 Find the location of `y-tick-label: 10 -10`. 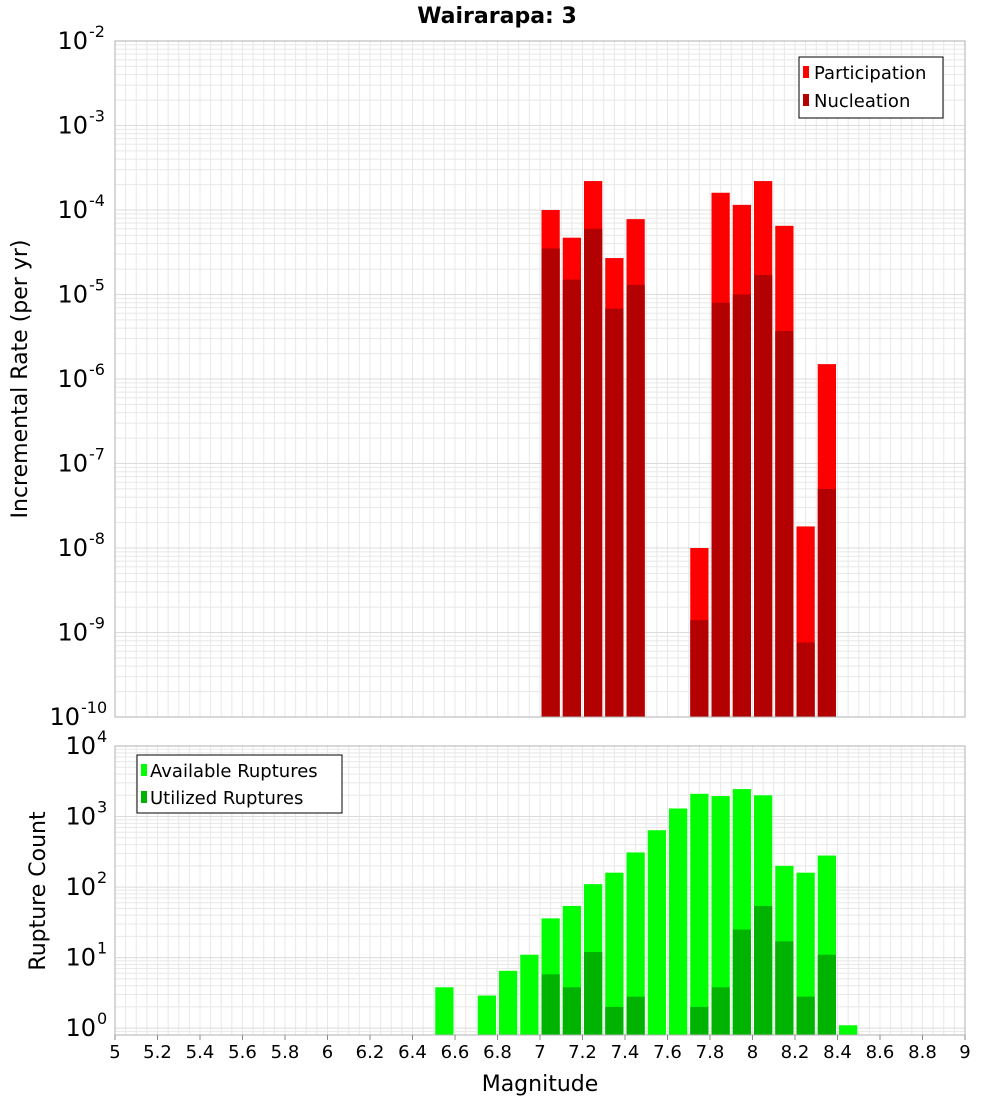

y-tick-label: 10 -10 is located at coordinates (78, 714).